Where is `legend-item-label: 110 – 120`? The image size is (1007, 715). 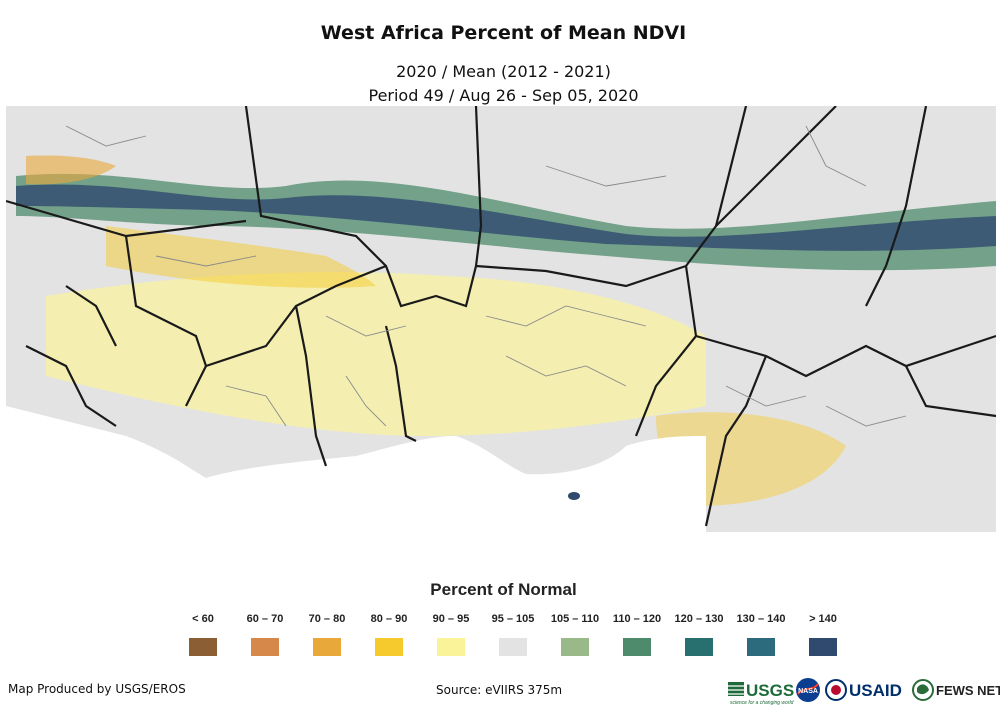 legend-item-label: 110 – 120 is located at coordinates (637, 619).